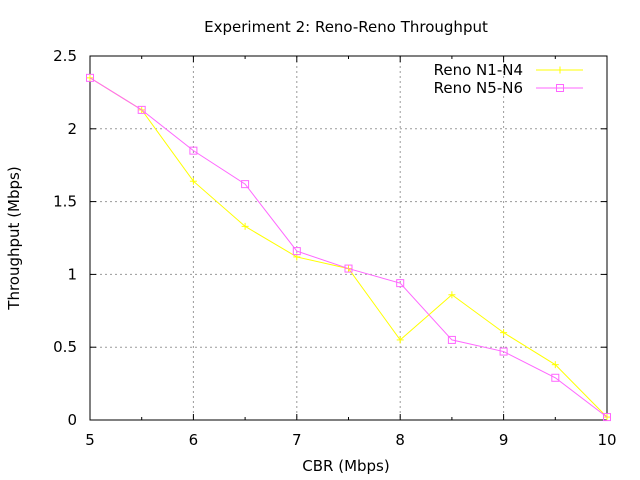 The image size is (640, 480). I want to click on x-tick-label: 8, so click(400, 440).